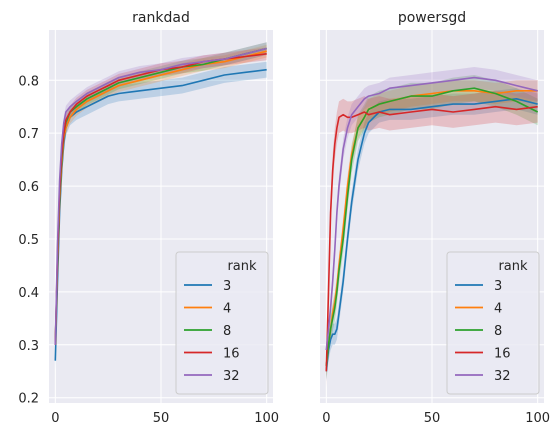 This screenshot has width=560, height=438. What do you see at coordinates (513, 266) in the screenshot?
I see `legend-title-powersgd: rank` at bounding box center [513, 266].